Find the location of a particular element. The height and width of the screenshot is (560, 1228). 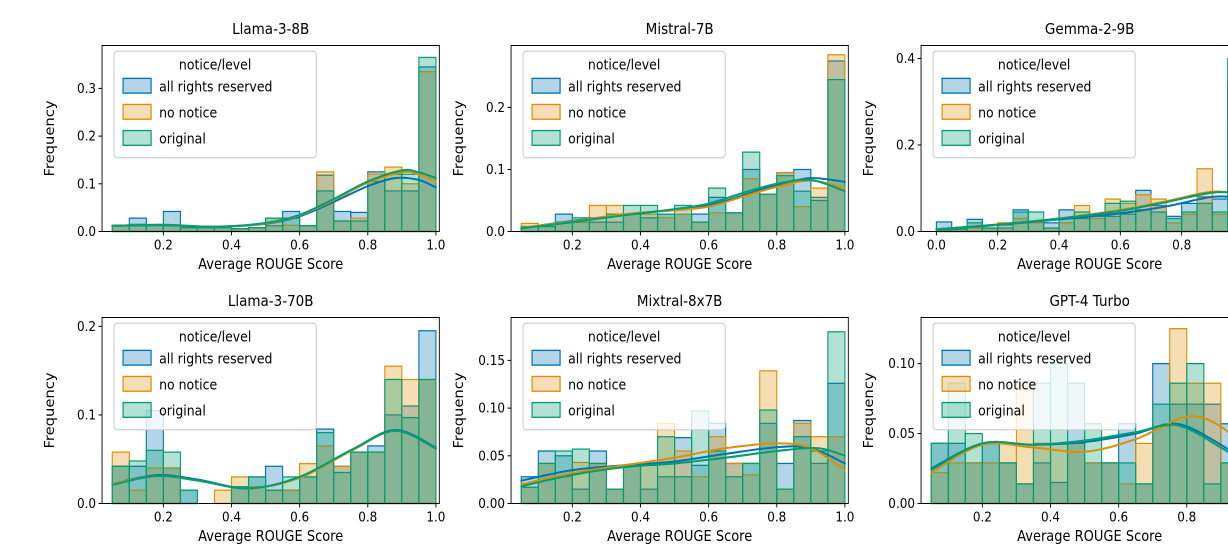

legend-label: no notice is located at coordinates (188, 386).